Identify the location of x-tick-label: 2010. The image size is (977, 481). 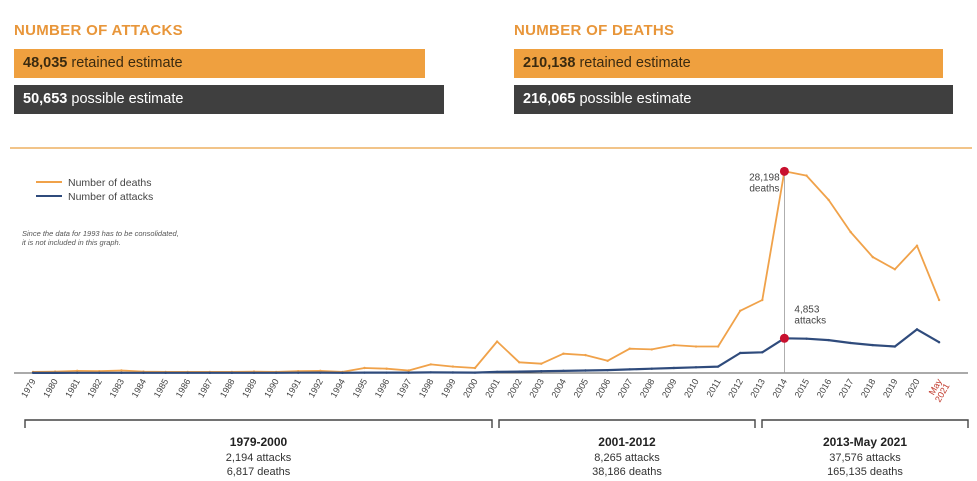
(691, 388).